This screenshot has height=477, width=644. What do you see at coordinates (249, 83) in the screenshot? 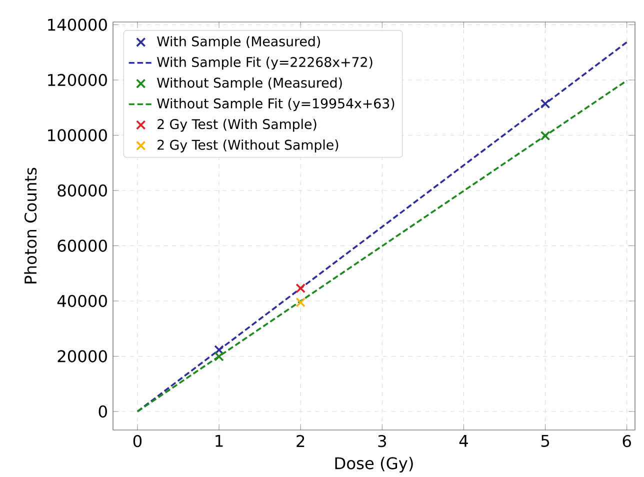
I see `legend-label: Without Sample (Measured)` at bounding box center [249, 83].